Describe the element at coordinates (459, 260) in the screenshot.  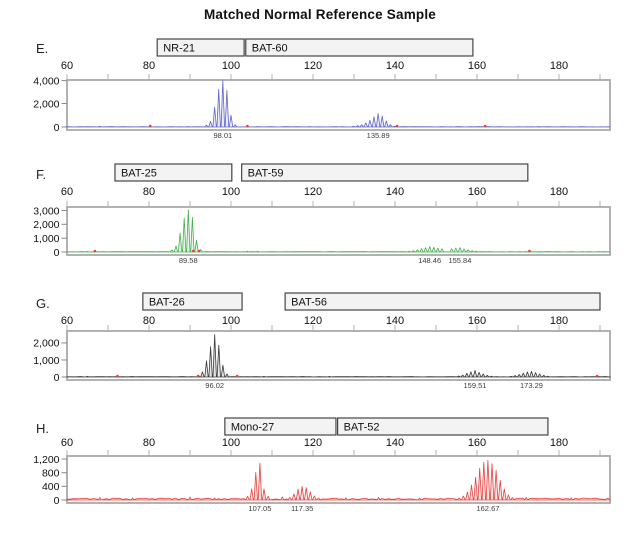
I see `peak-size-label: 155.84` at that location.